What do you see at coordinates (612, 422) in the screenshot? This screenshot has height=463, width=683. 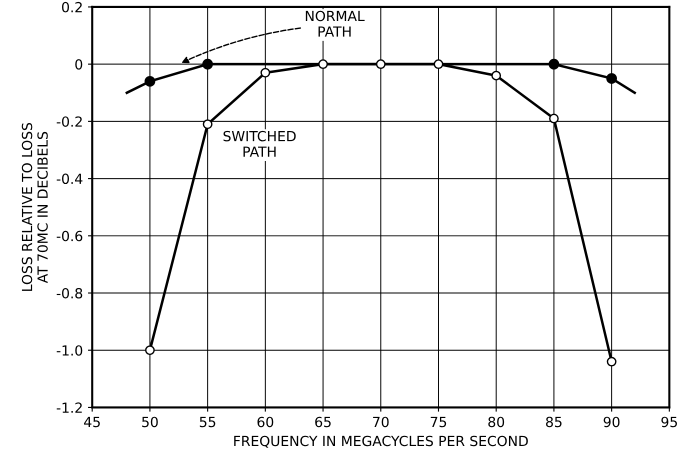 I see `x-tick-label: 90` at bounding box center [612, 422].